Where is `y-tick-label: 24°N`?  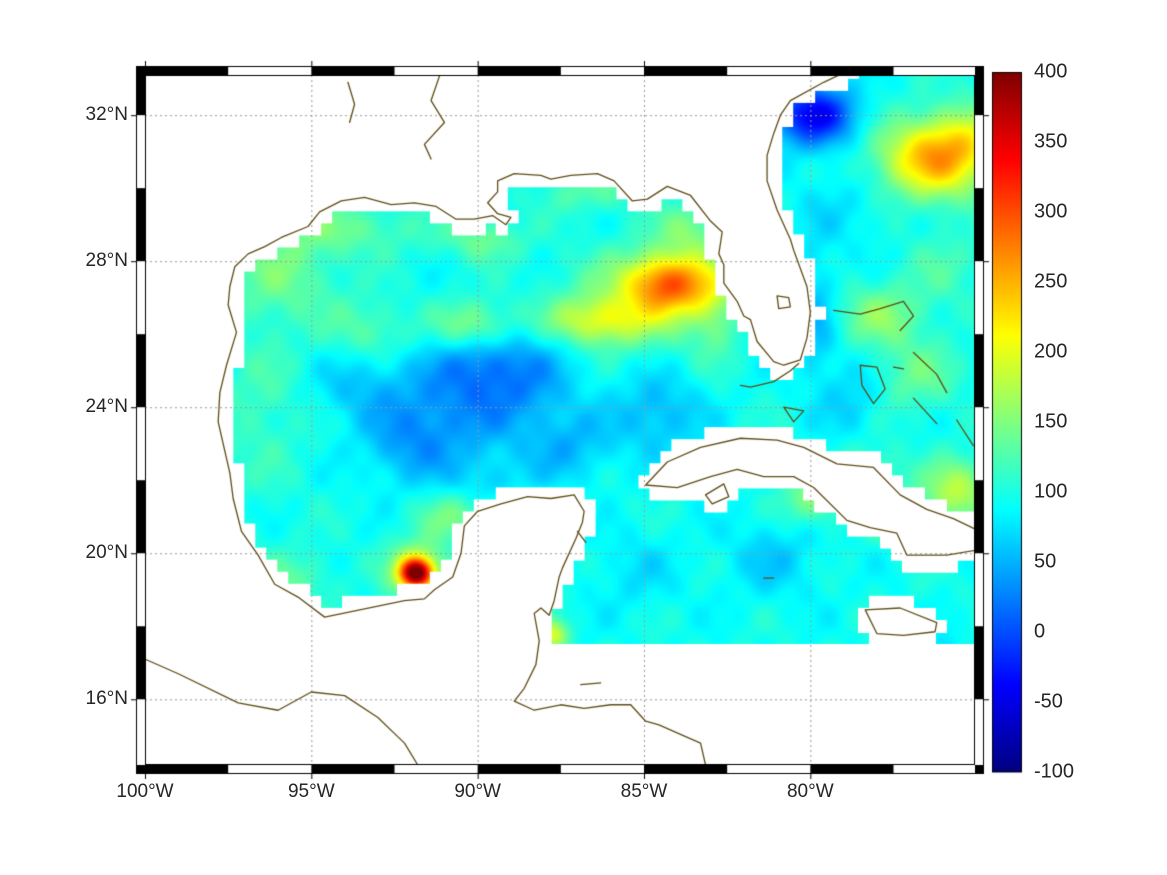
y-tick-label: 24°N is located at coordinates (106, 407).